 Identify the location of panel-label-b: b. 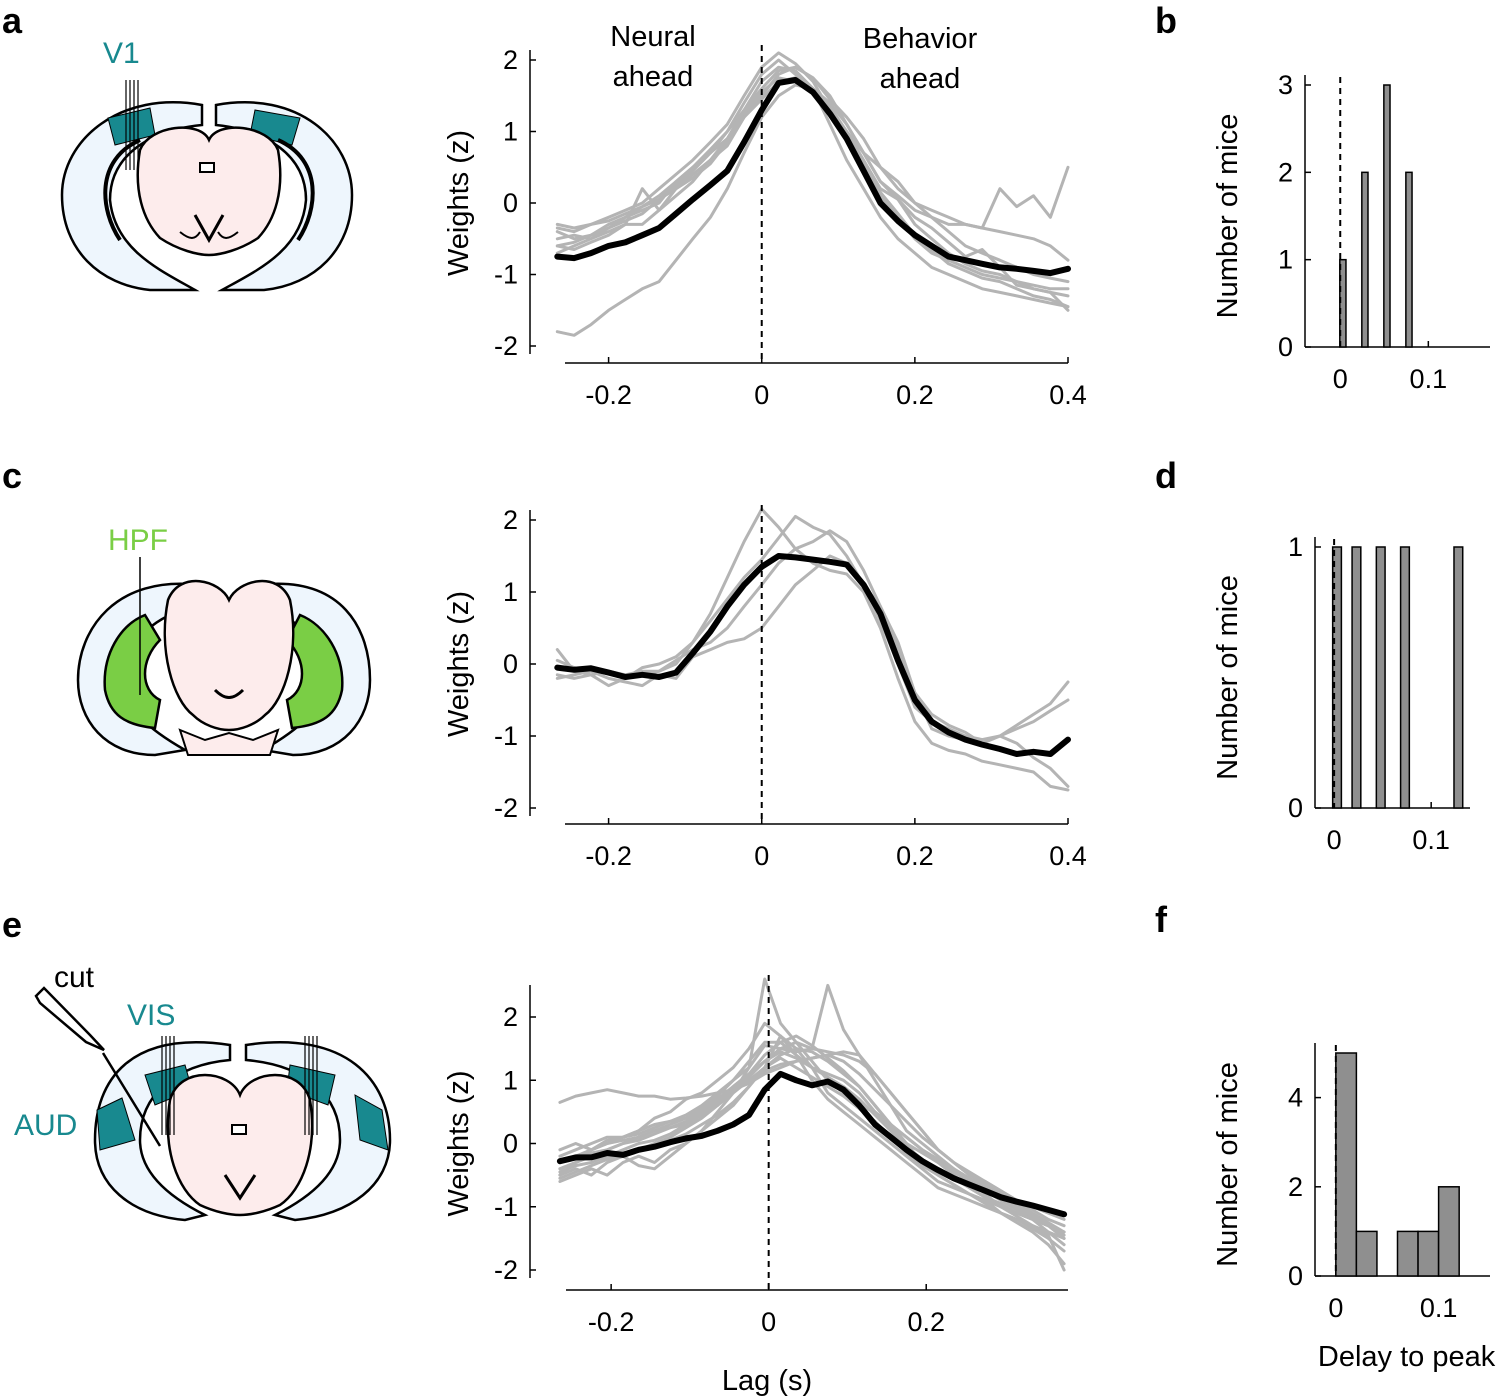
(1166, 20).